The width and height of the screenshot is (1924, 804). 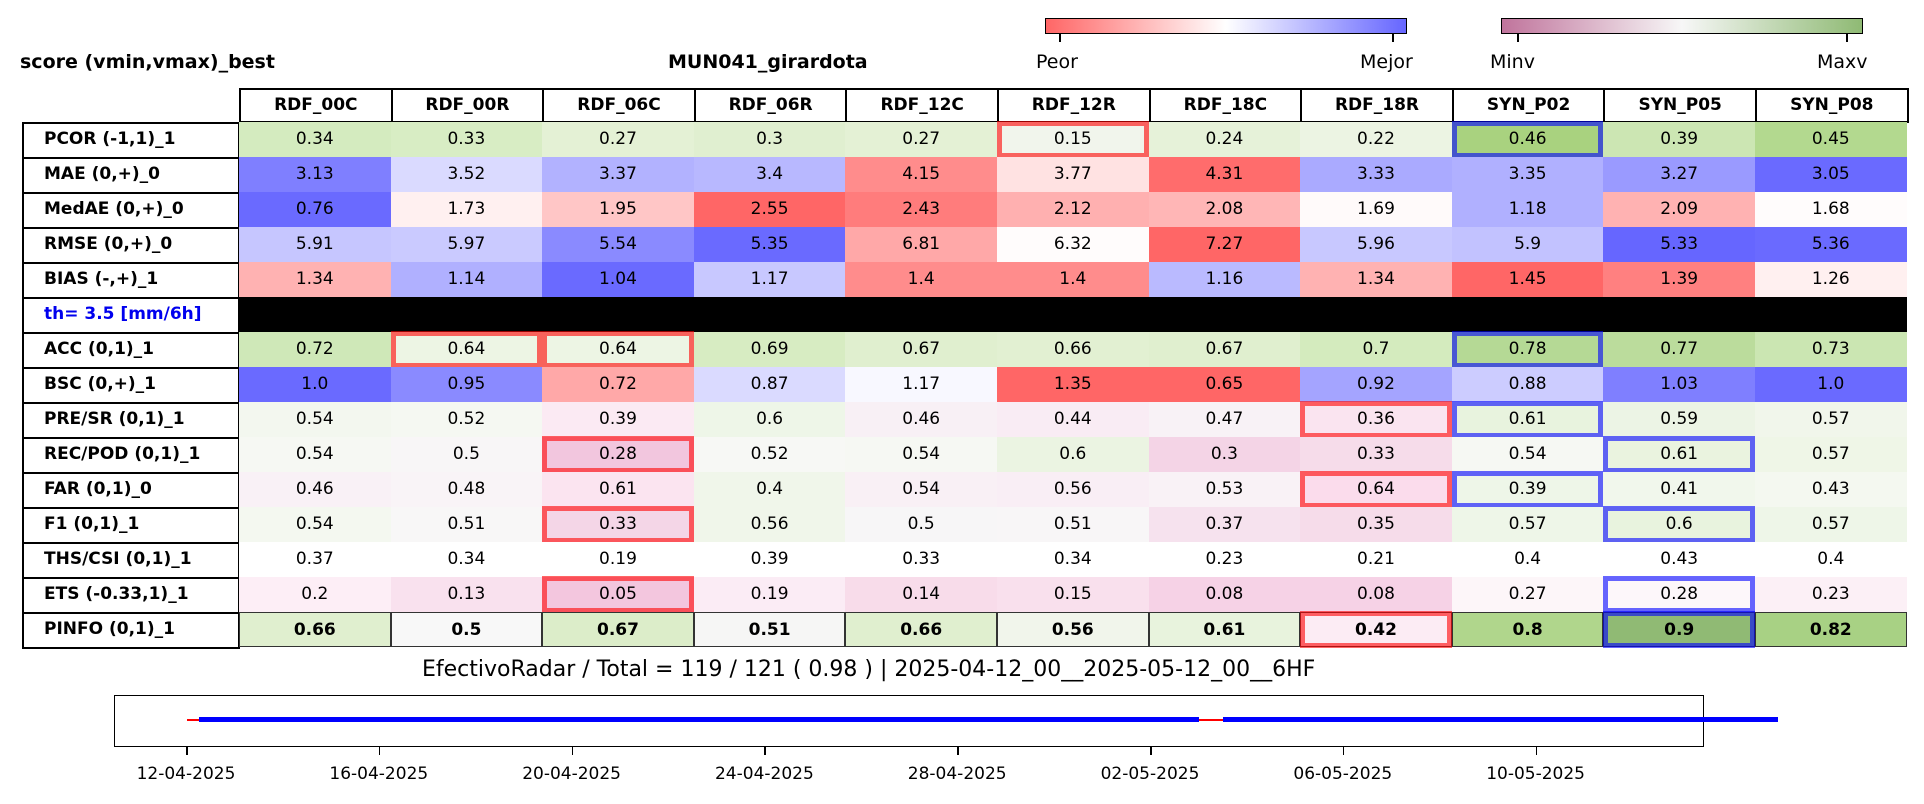 What do you see at coordinates (769, 244) in the screenshot?
I see `table-cell: 5.35` at bounding box center [769, 244].